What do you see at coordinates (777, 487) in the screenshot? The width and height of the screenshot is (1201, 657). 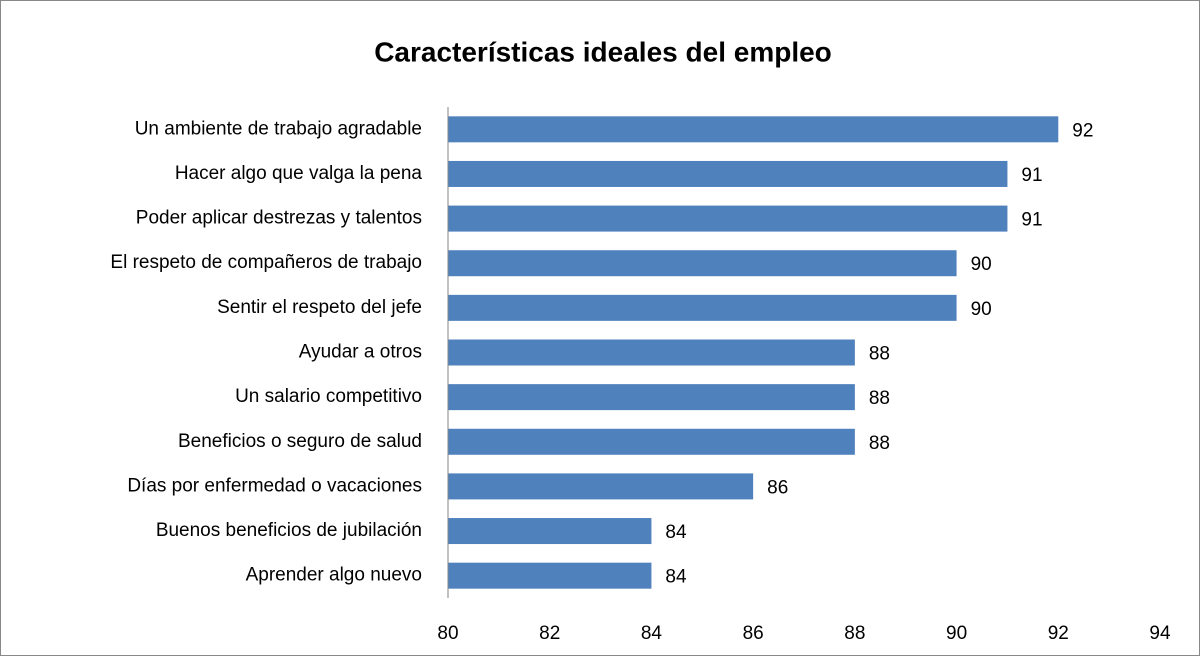 I see `data-label: 86` at bounding box center [777, 487].